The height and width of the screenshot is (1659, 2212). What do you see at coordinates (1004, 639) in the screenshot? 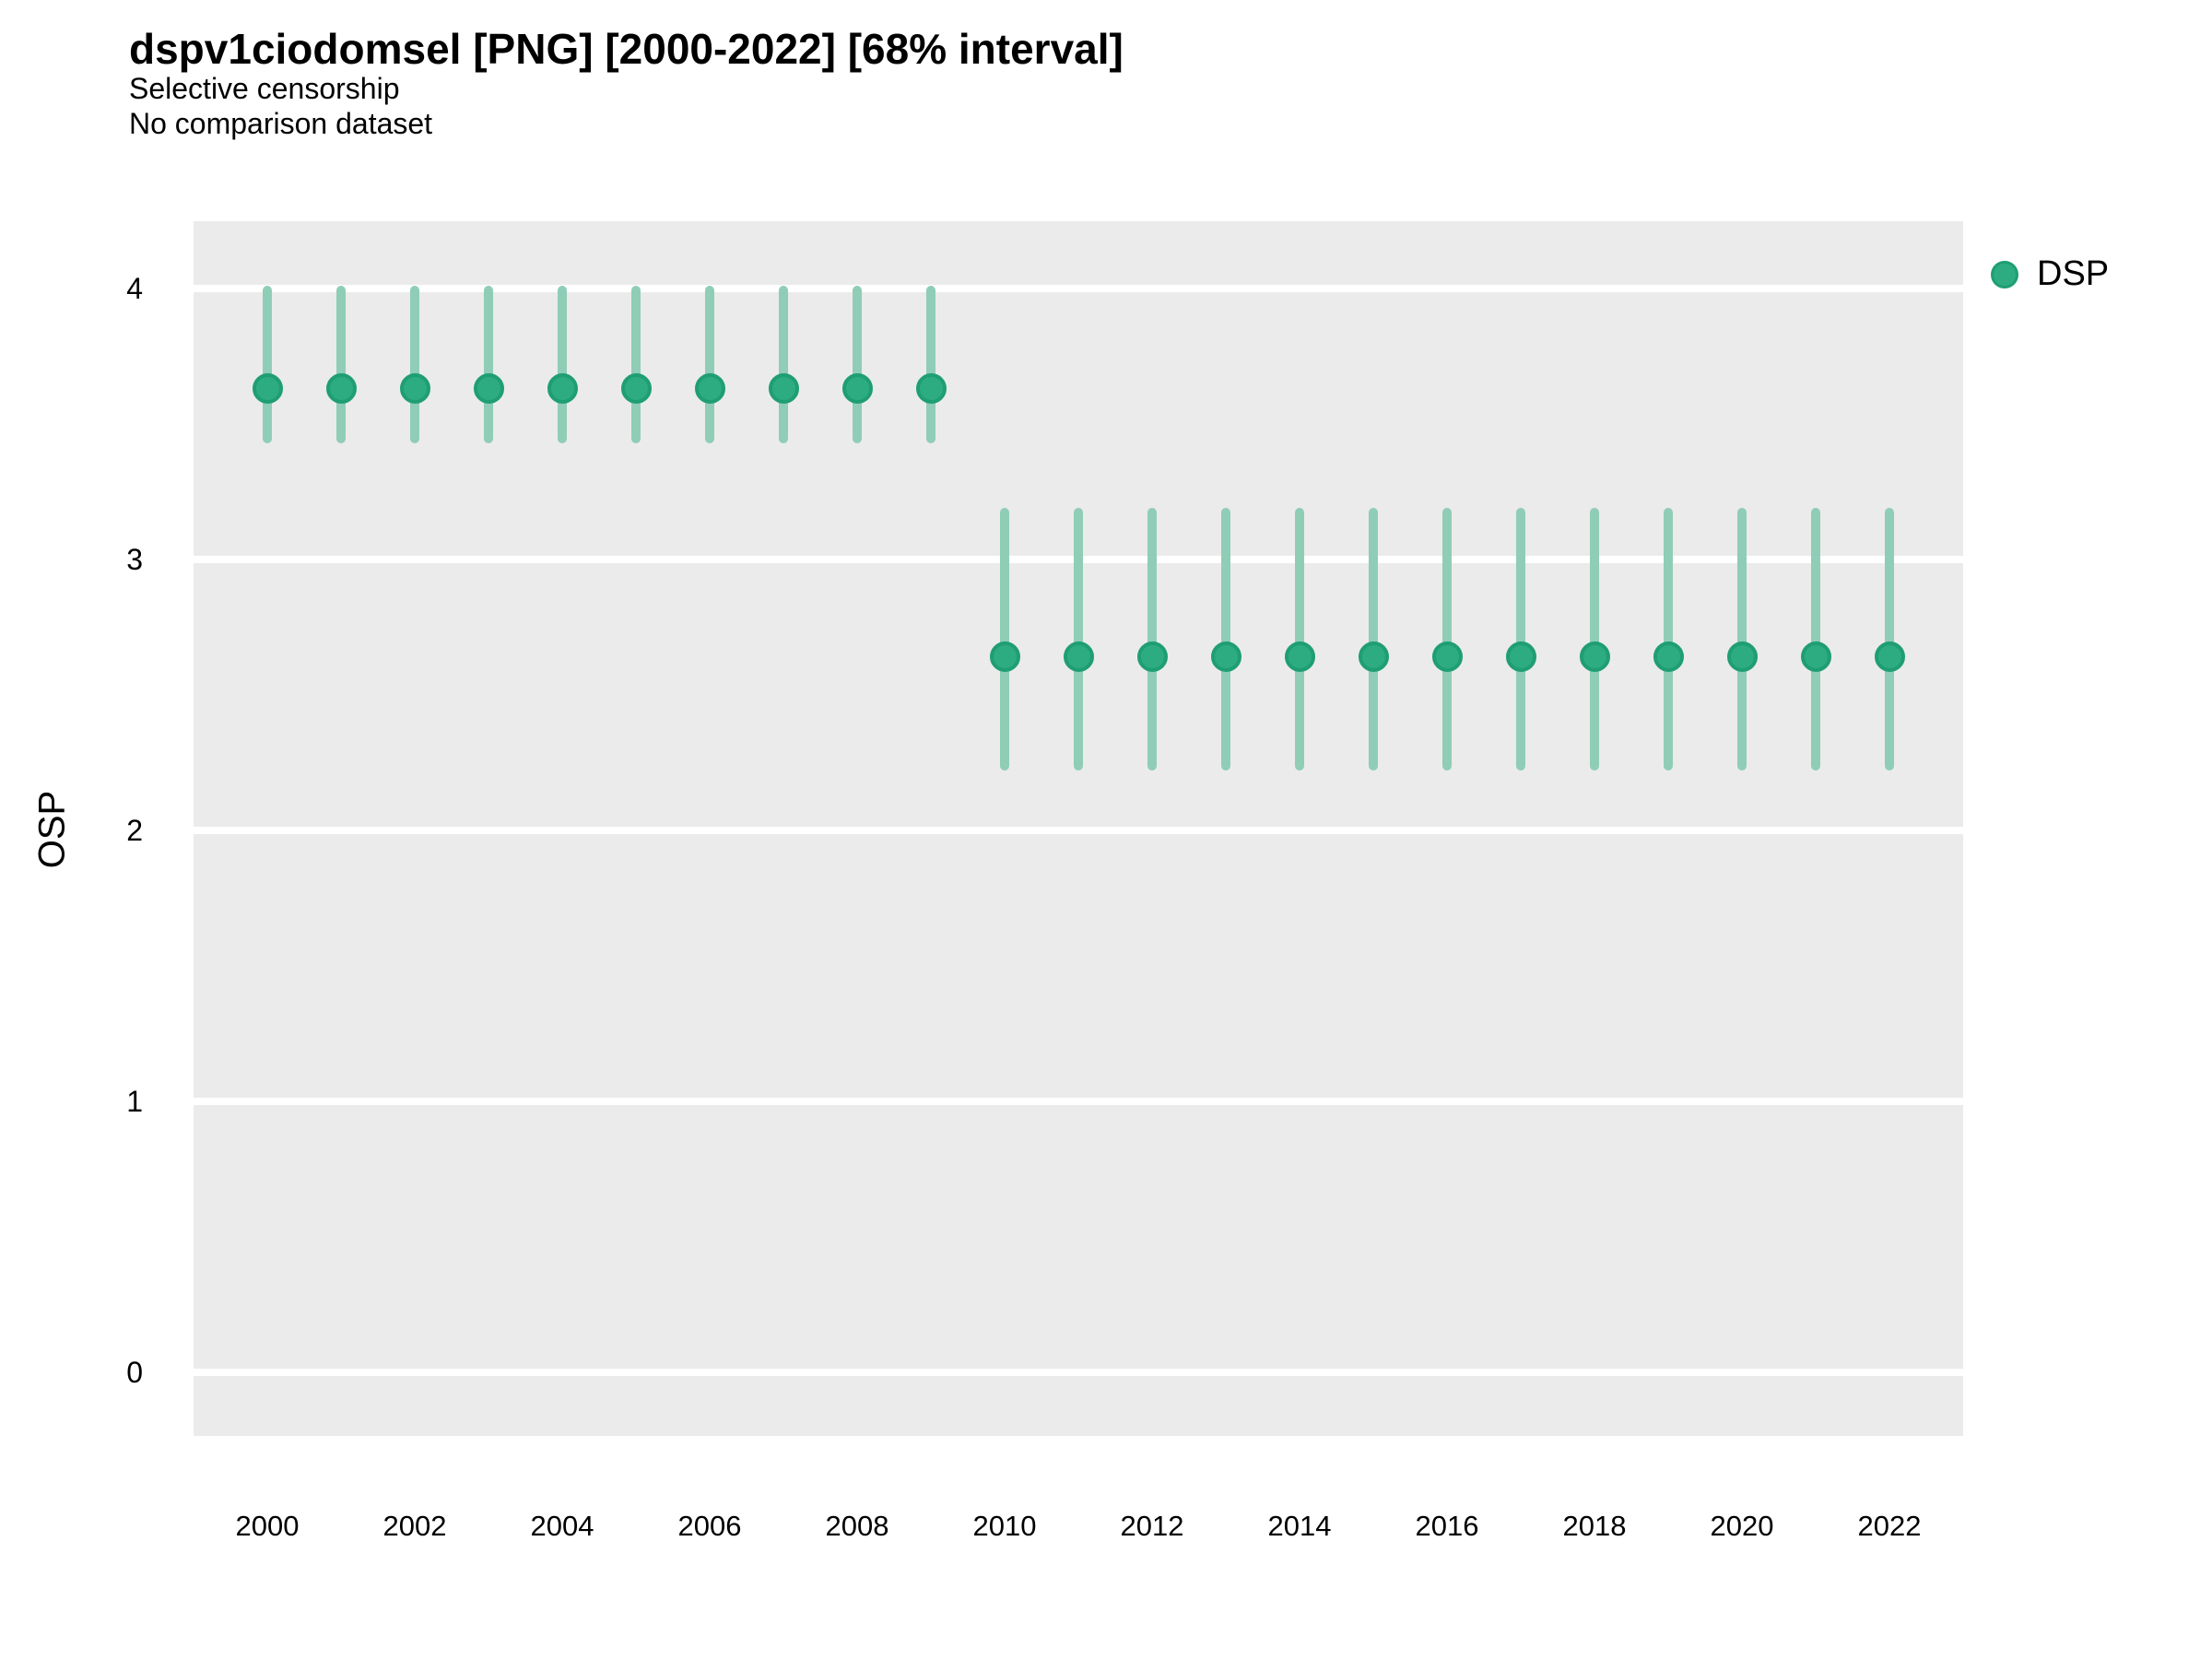
I see `interval-bar-2010` at bounding box center [1004, 639].